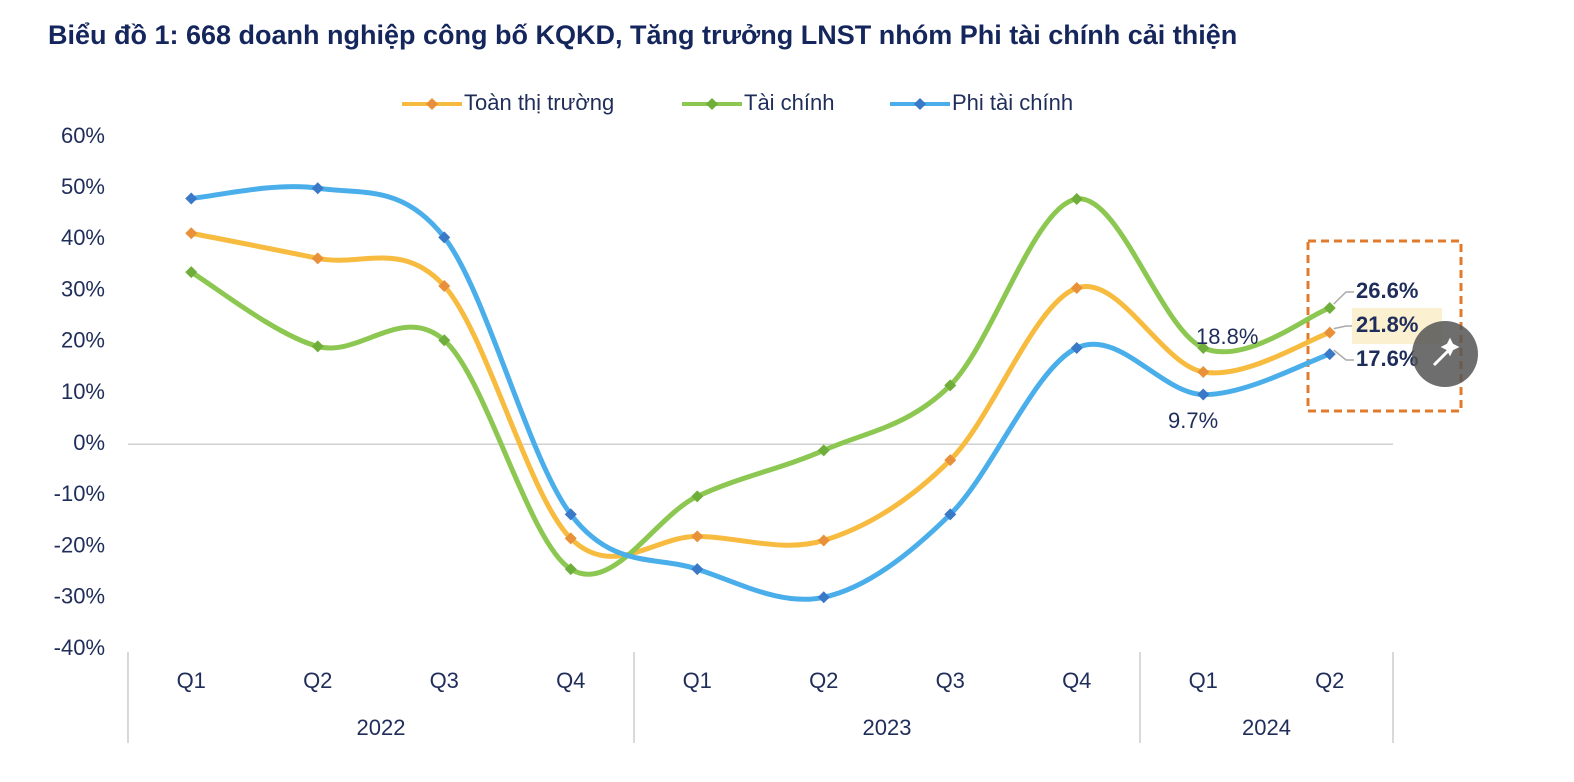 Image resolution: width=1574 pixels, height=782 pixels. What do you see at coordinates (79, 647) in the screenshot?
I see `y-tick-label: -40%` at bounding box center [79, 647].